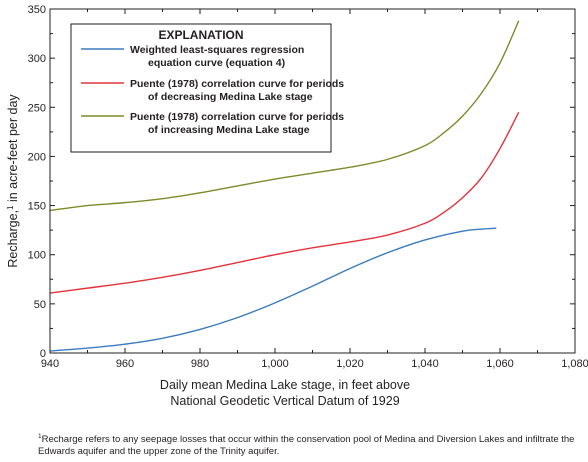 The image size is (588, 462). I want to click on legend-title: EXPLANATION, so click(200, 35).